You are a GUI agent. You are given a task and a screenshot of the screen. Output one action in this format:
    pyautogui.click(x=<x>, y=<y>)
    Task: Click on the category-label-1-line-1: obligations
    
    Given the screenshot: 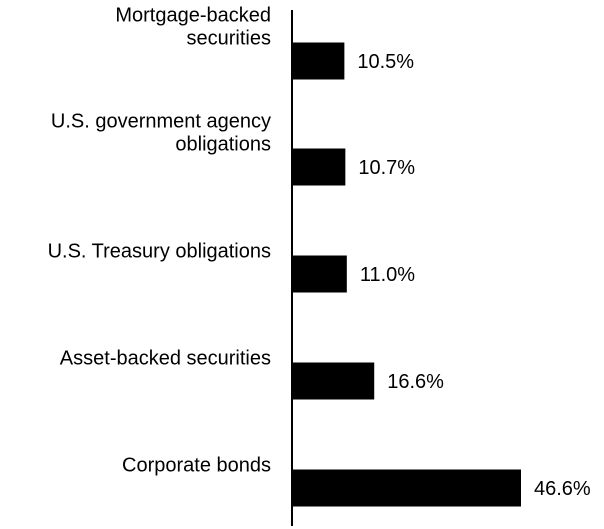 What is the action you would take?
    pyautogui.click(x=223, y=145)
    